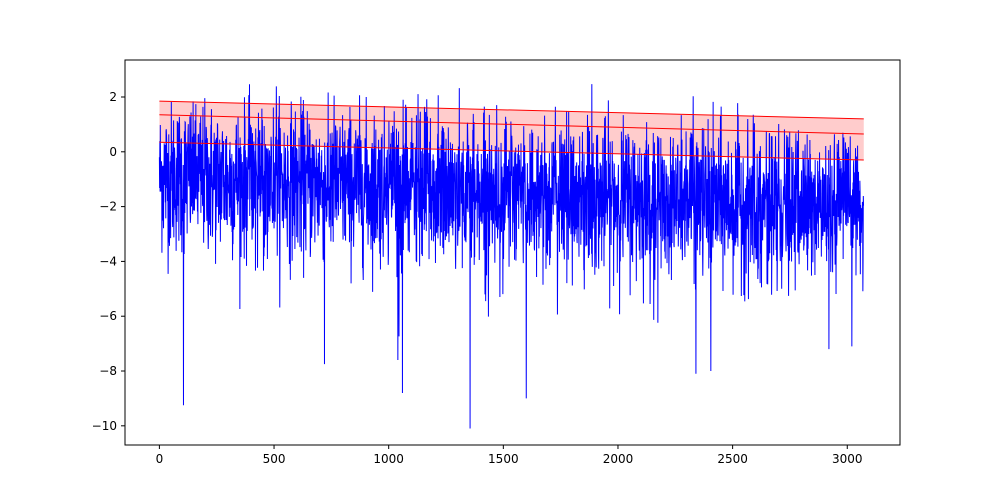 The width and height of the screenshot is (1000, 500). I want to click on x-tick-label: 3000, so click(847, 459).